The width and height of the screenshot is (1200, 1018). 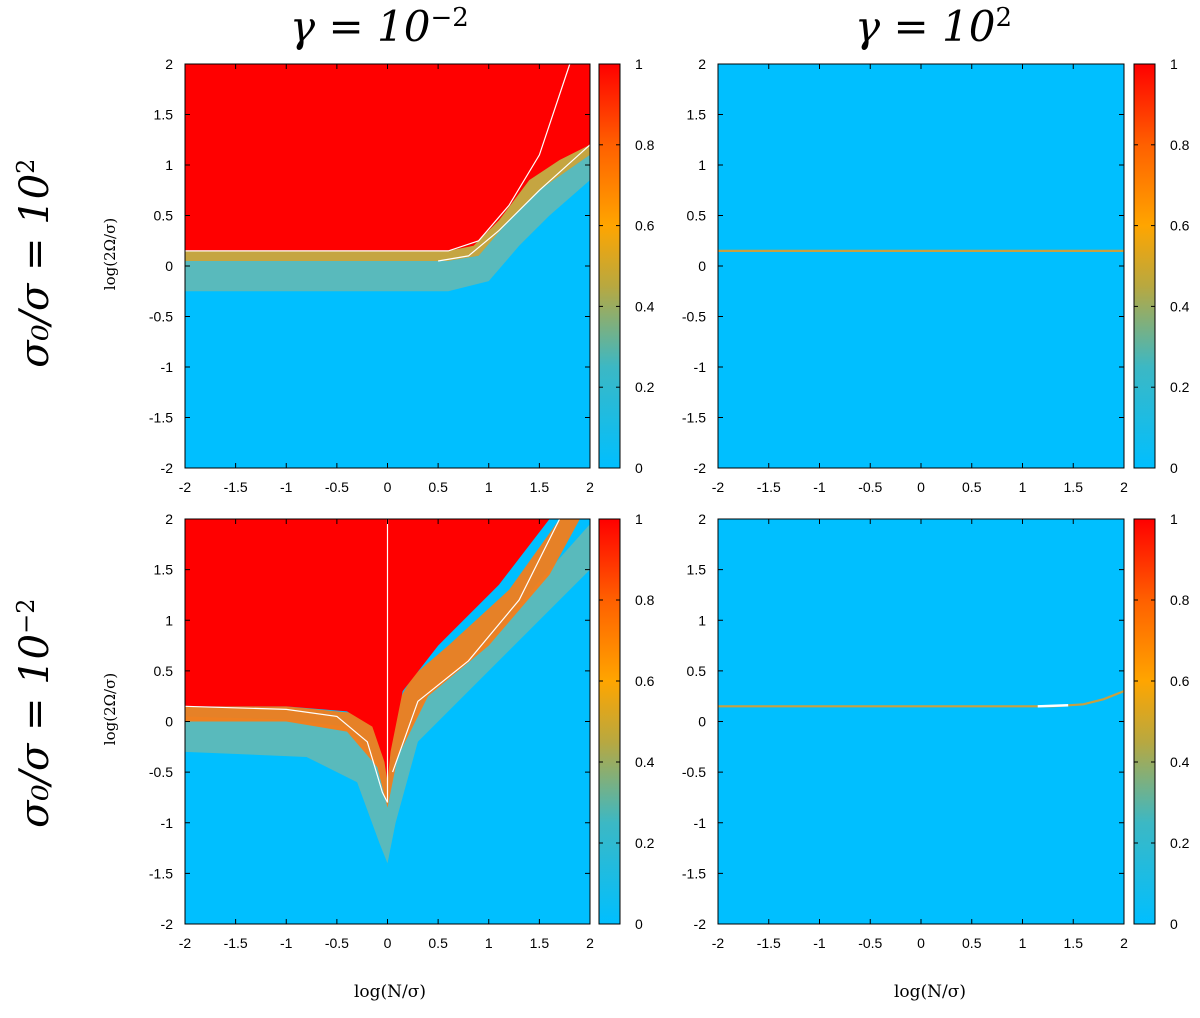 I want to click on contour-highlight, so click(x=1053, y=706).